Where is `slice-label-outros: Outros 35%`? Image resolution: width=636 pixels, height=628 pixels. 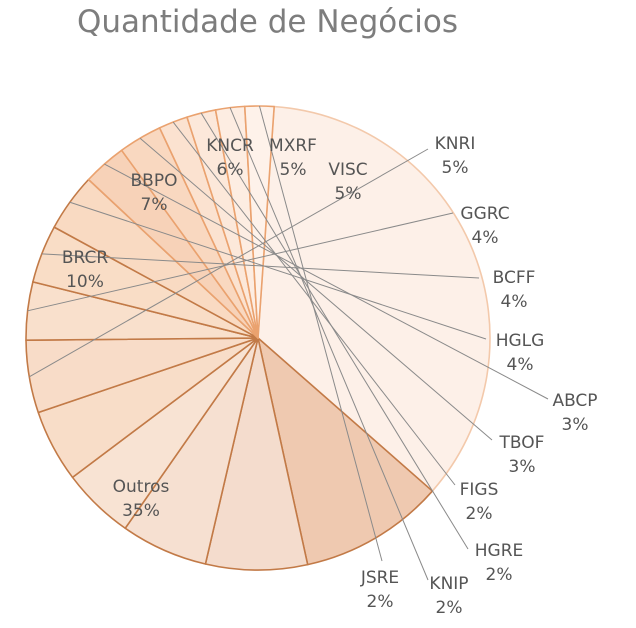 slice-label-outros: Outros 35% is located at coordinates (141, 499).